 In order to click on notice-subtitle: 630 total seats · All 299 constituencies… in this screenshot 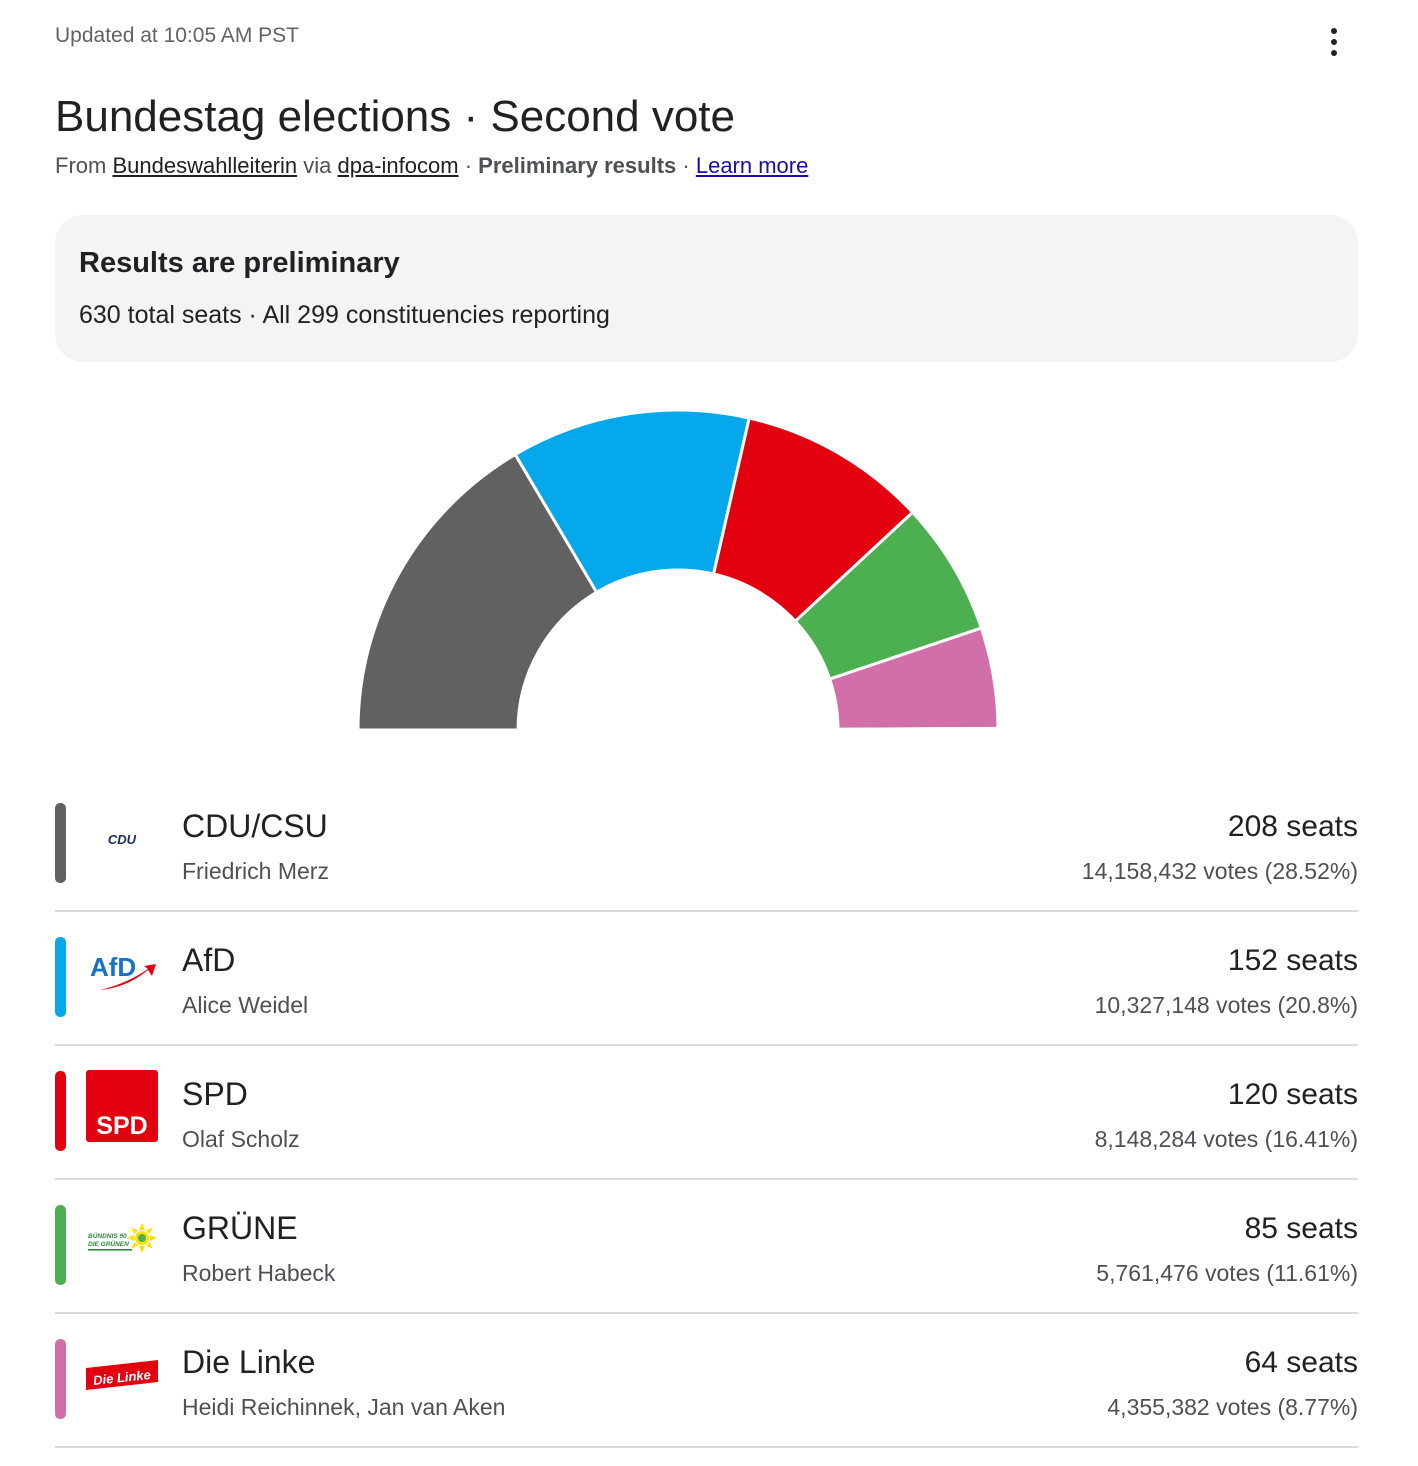, I will do `click(344, 315)`.